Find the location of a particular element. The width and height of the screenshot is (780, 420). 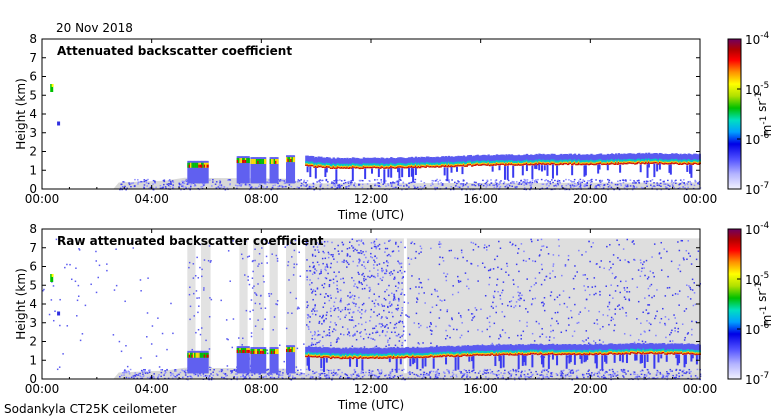

broken-cloud-core is located at coordinates (188, 165).